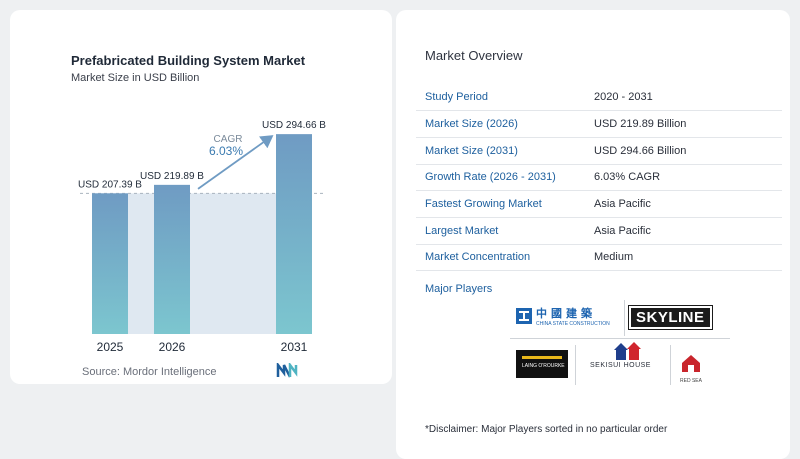 The height and width of the screenshot is (459, 800). I want to click on table-row: Fastest Growing Market Asia Pacific, so click(599, 204).